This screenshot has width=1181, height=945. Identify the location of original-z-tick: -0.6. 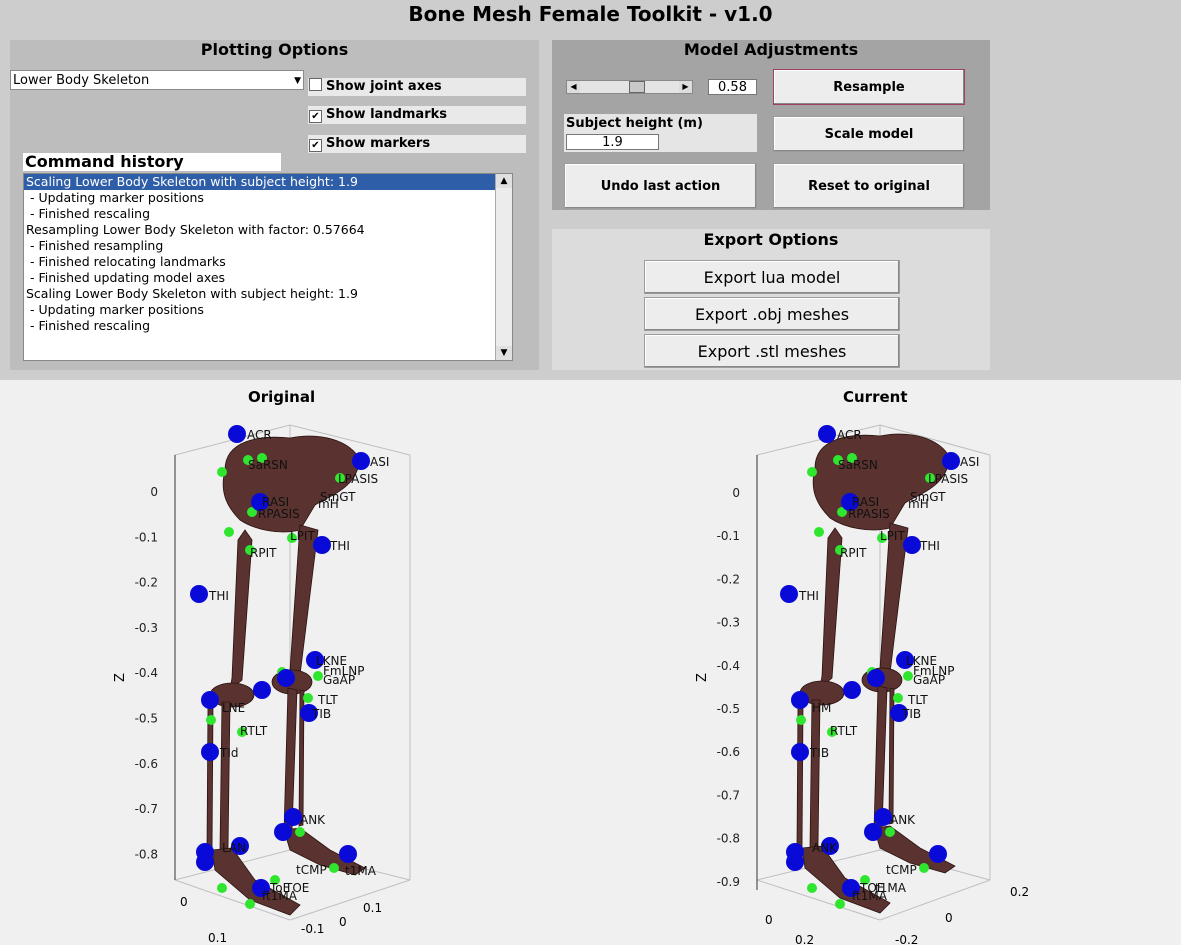
(146, 764).